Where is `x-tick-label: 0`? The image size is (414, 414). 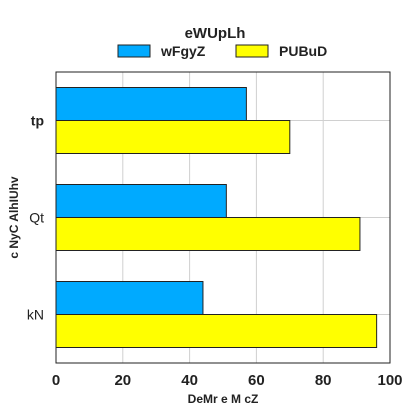 x-tick-label: 0 is located at coordinates (56, 380).